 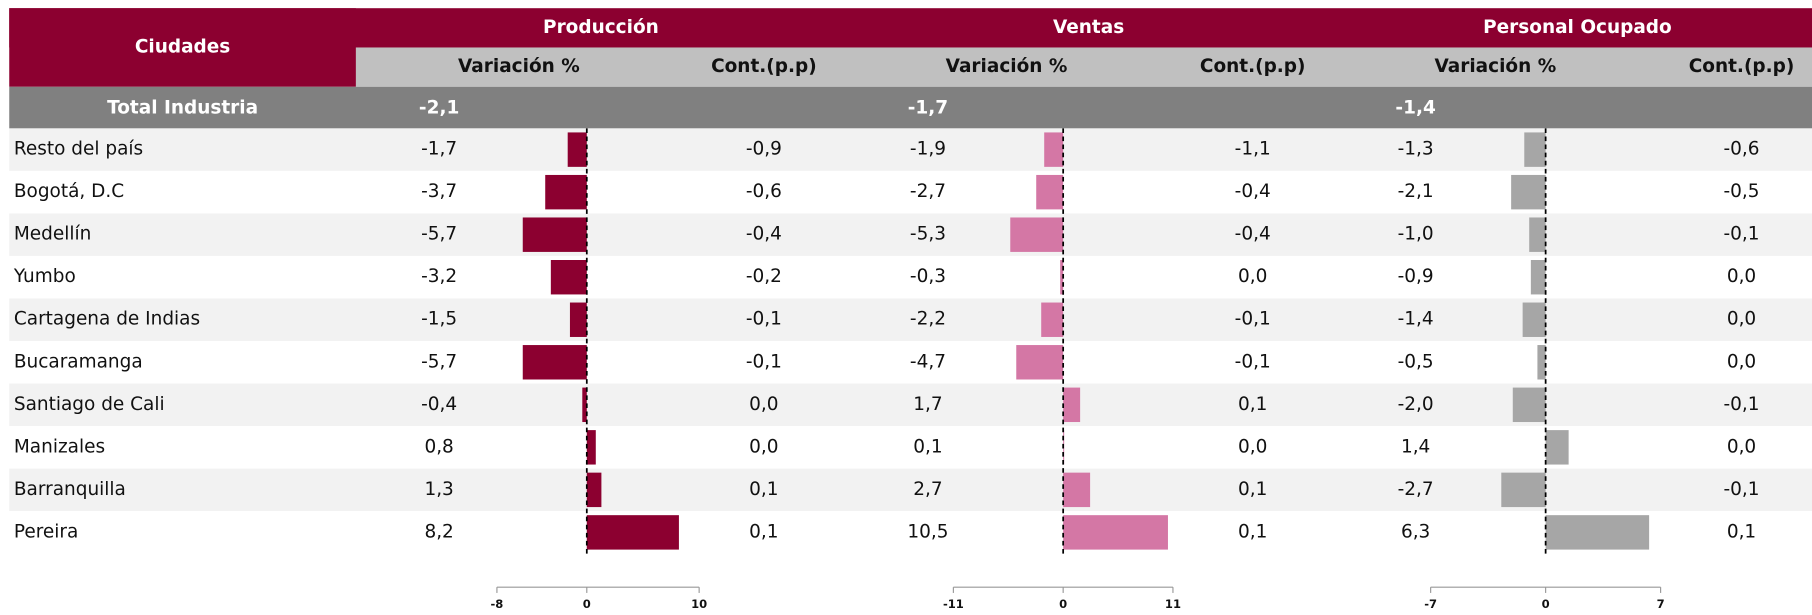 What do you see at coordinates (1416, 404) in the screenshot?
I see `variation-value: -2,0` at bounding box center [1416, 404].